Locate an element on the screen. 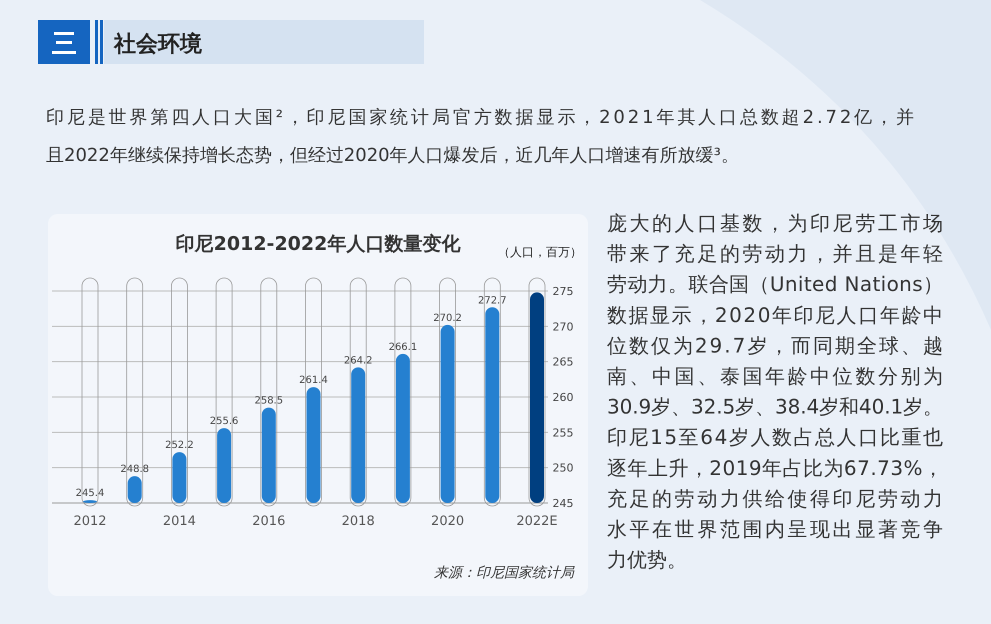 This screenshot has width=991, height=624. y-tick-label: 270 is located at coordinates (563, 327).